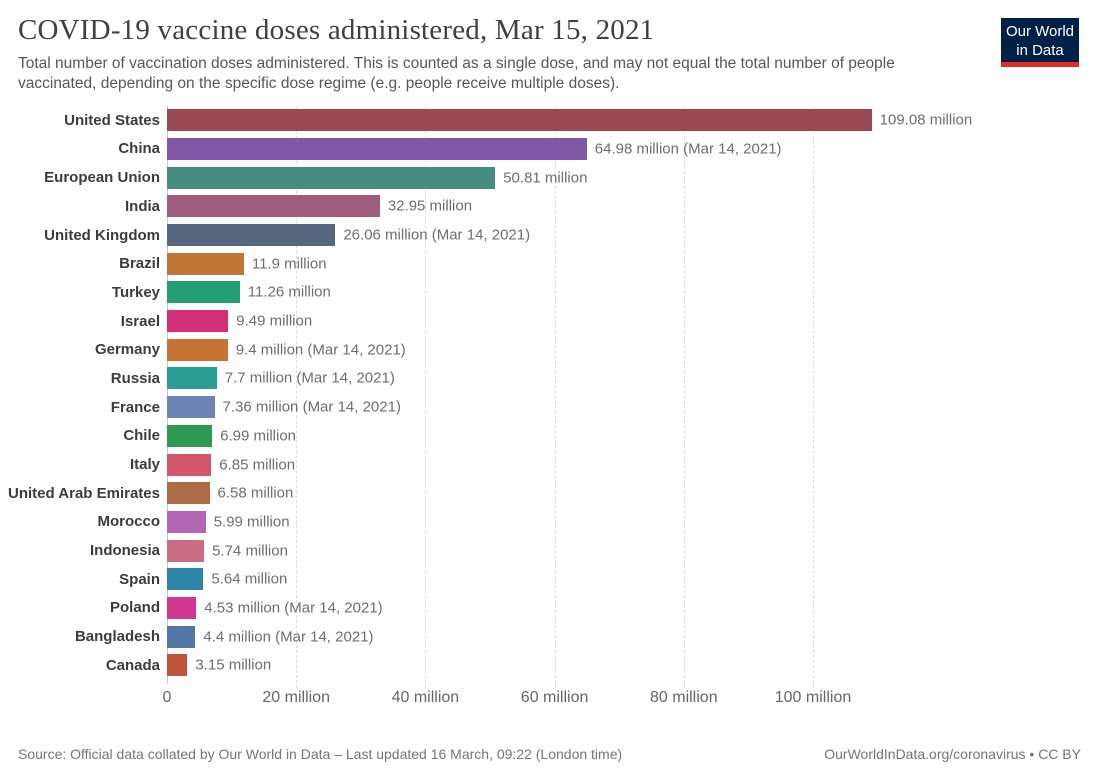  I want to click on bar-morocco, so click(186, 521).